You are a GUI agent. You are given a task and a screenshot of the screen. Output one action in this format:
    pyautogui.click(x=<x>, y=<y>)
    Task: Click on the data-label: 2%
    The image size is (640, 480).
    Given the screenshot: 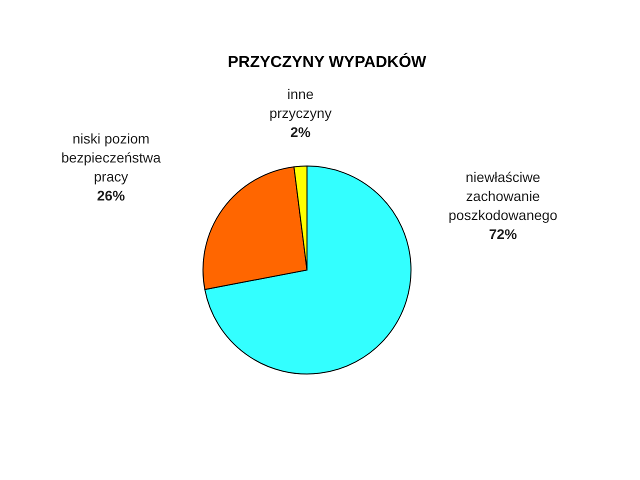 What is the action you would take?
    pyautogui.click(x=301, y=132)
    